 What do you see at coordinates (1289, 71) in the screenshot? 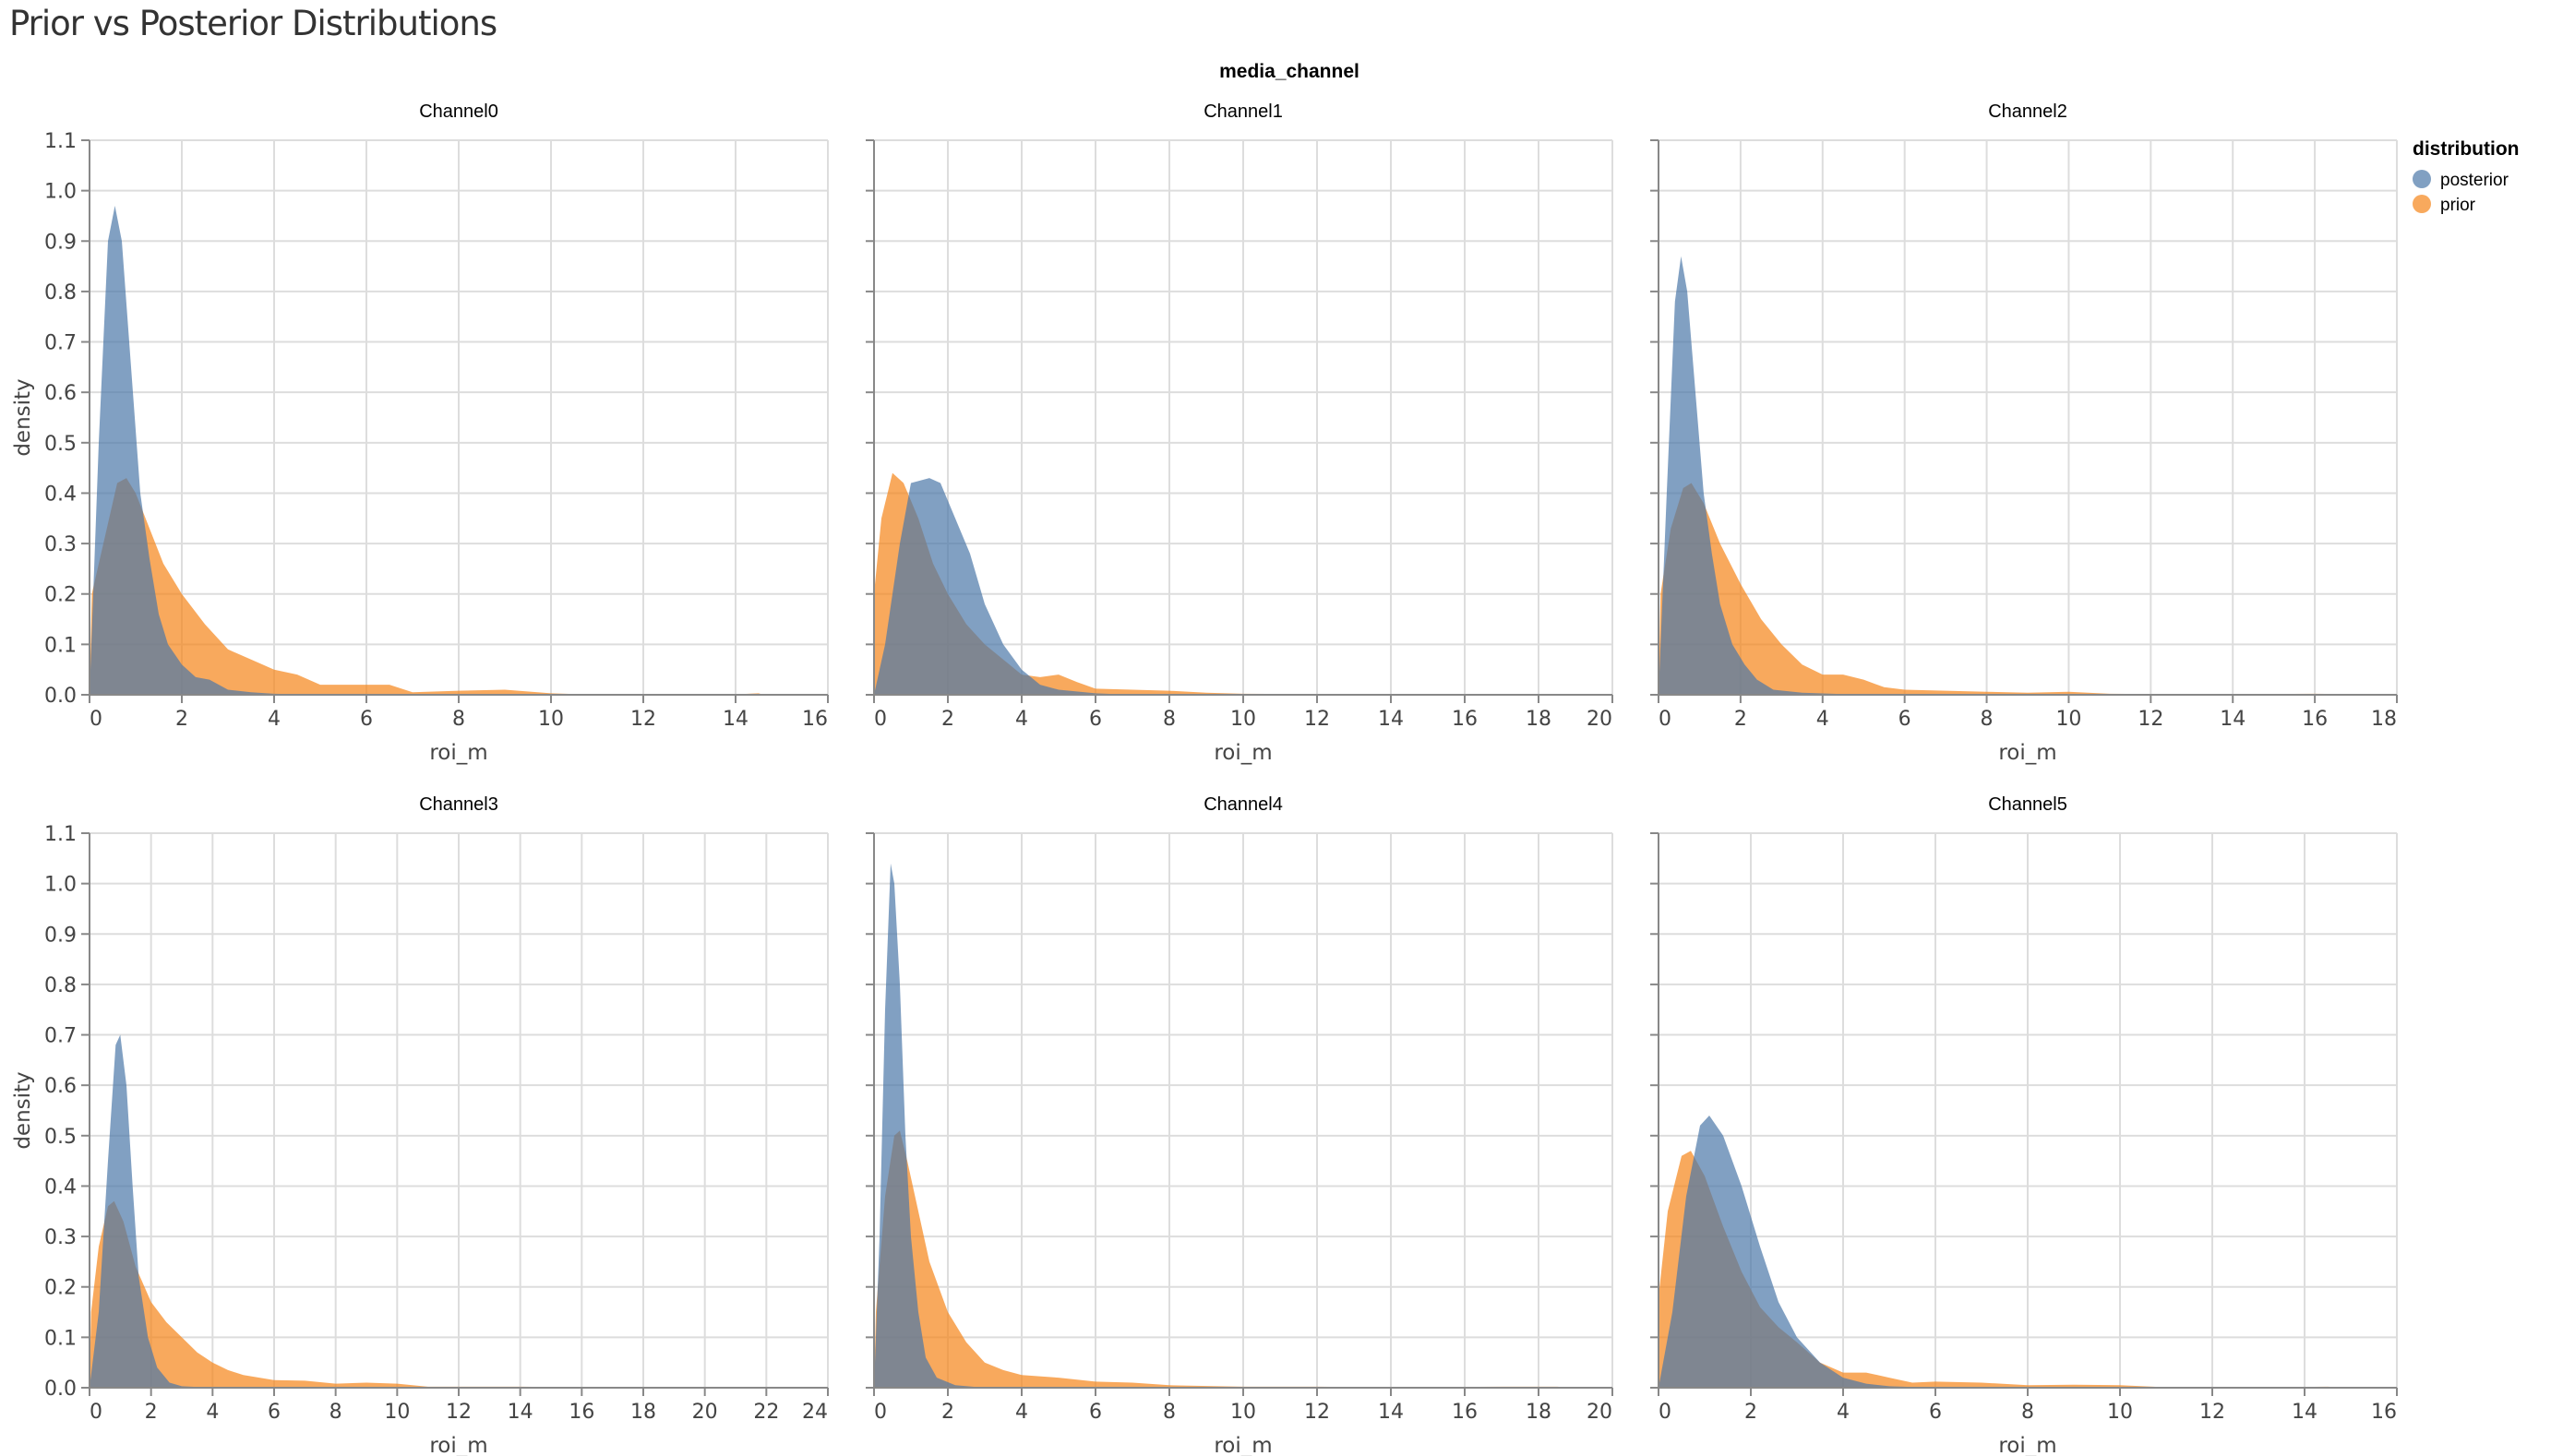
I see `facet-title: media_channel` at bounding box center [1289, 71].